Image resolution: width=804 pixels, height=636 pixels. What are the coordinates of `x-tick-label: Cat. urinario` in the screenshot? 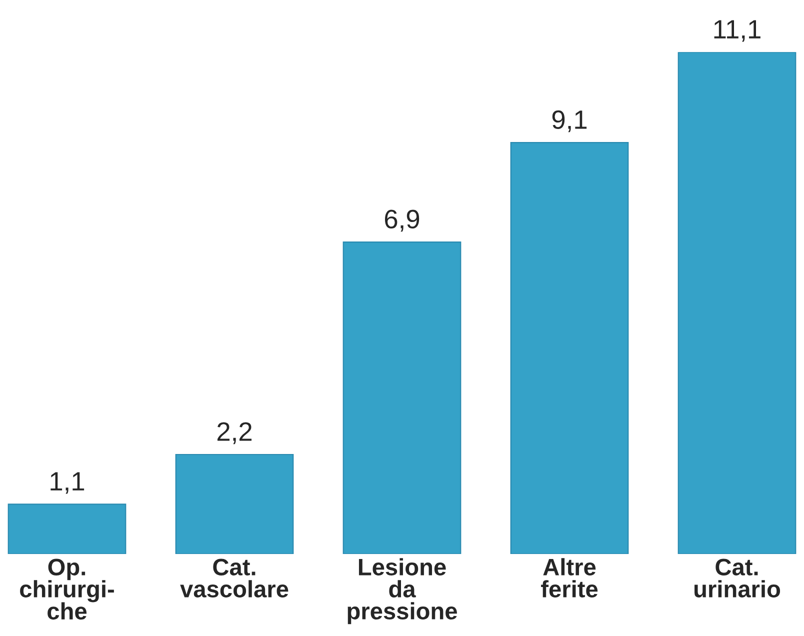 It's located at (737, 578).